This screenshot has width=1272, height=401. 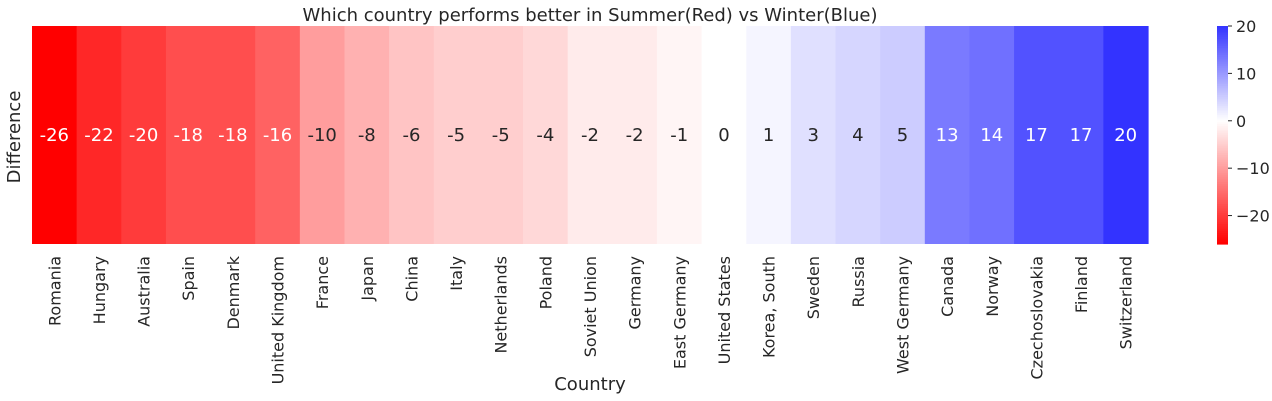 What do you see at coordinates (590, 306) in the screenshot?
I see `x-tick-label: Soviet Union` at bounding box center [590, 306].